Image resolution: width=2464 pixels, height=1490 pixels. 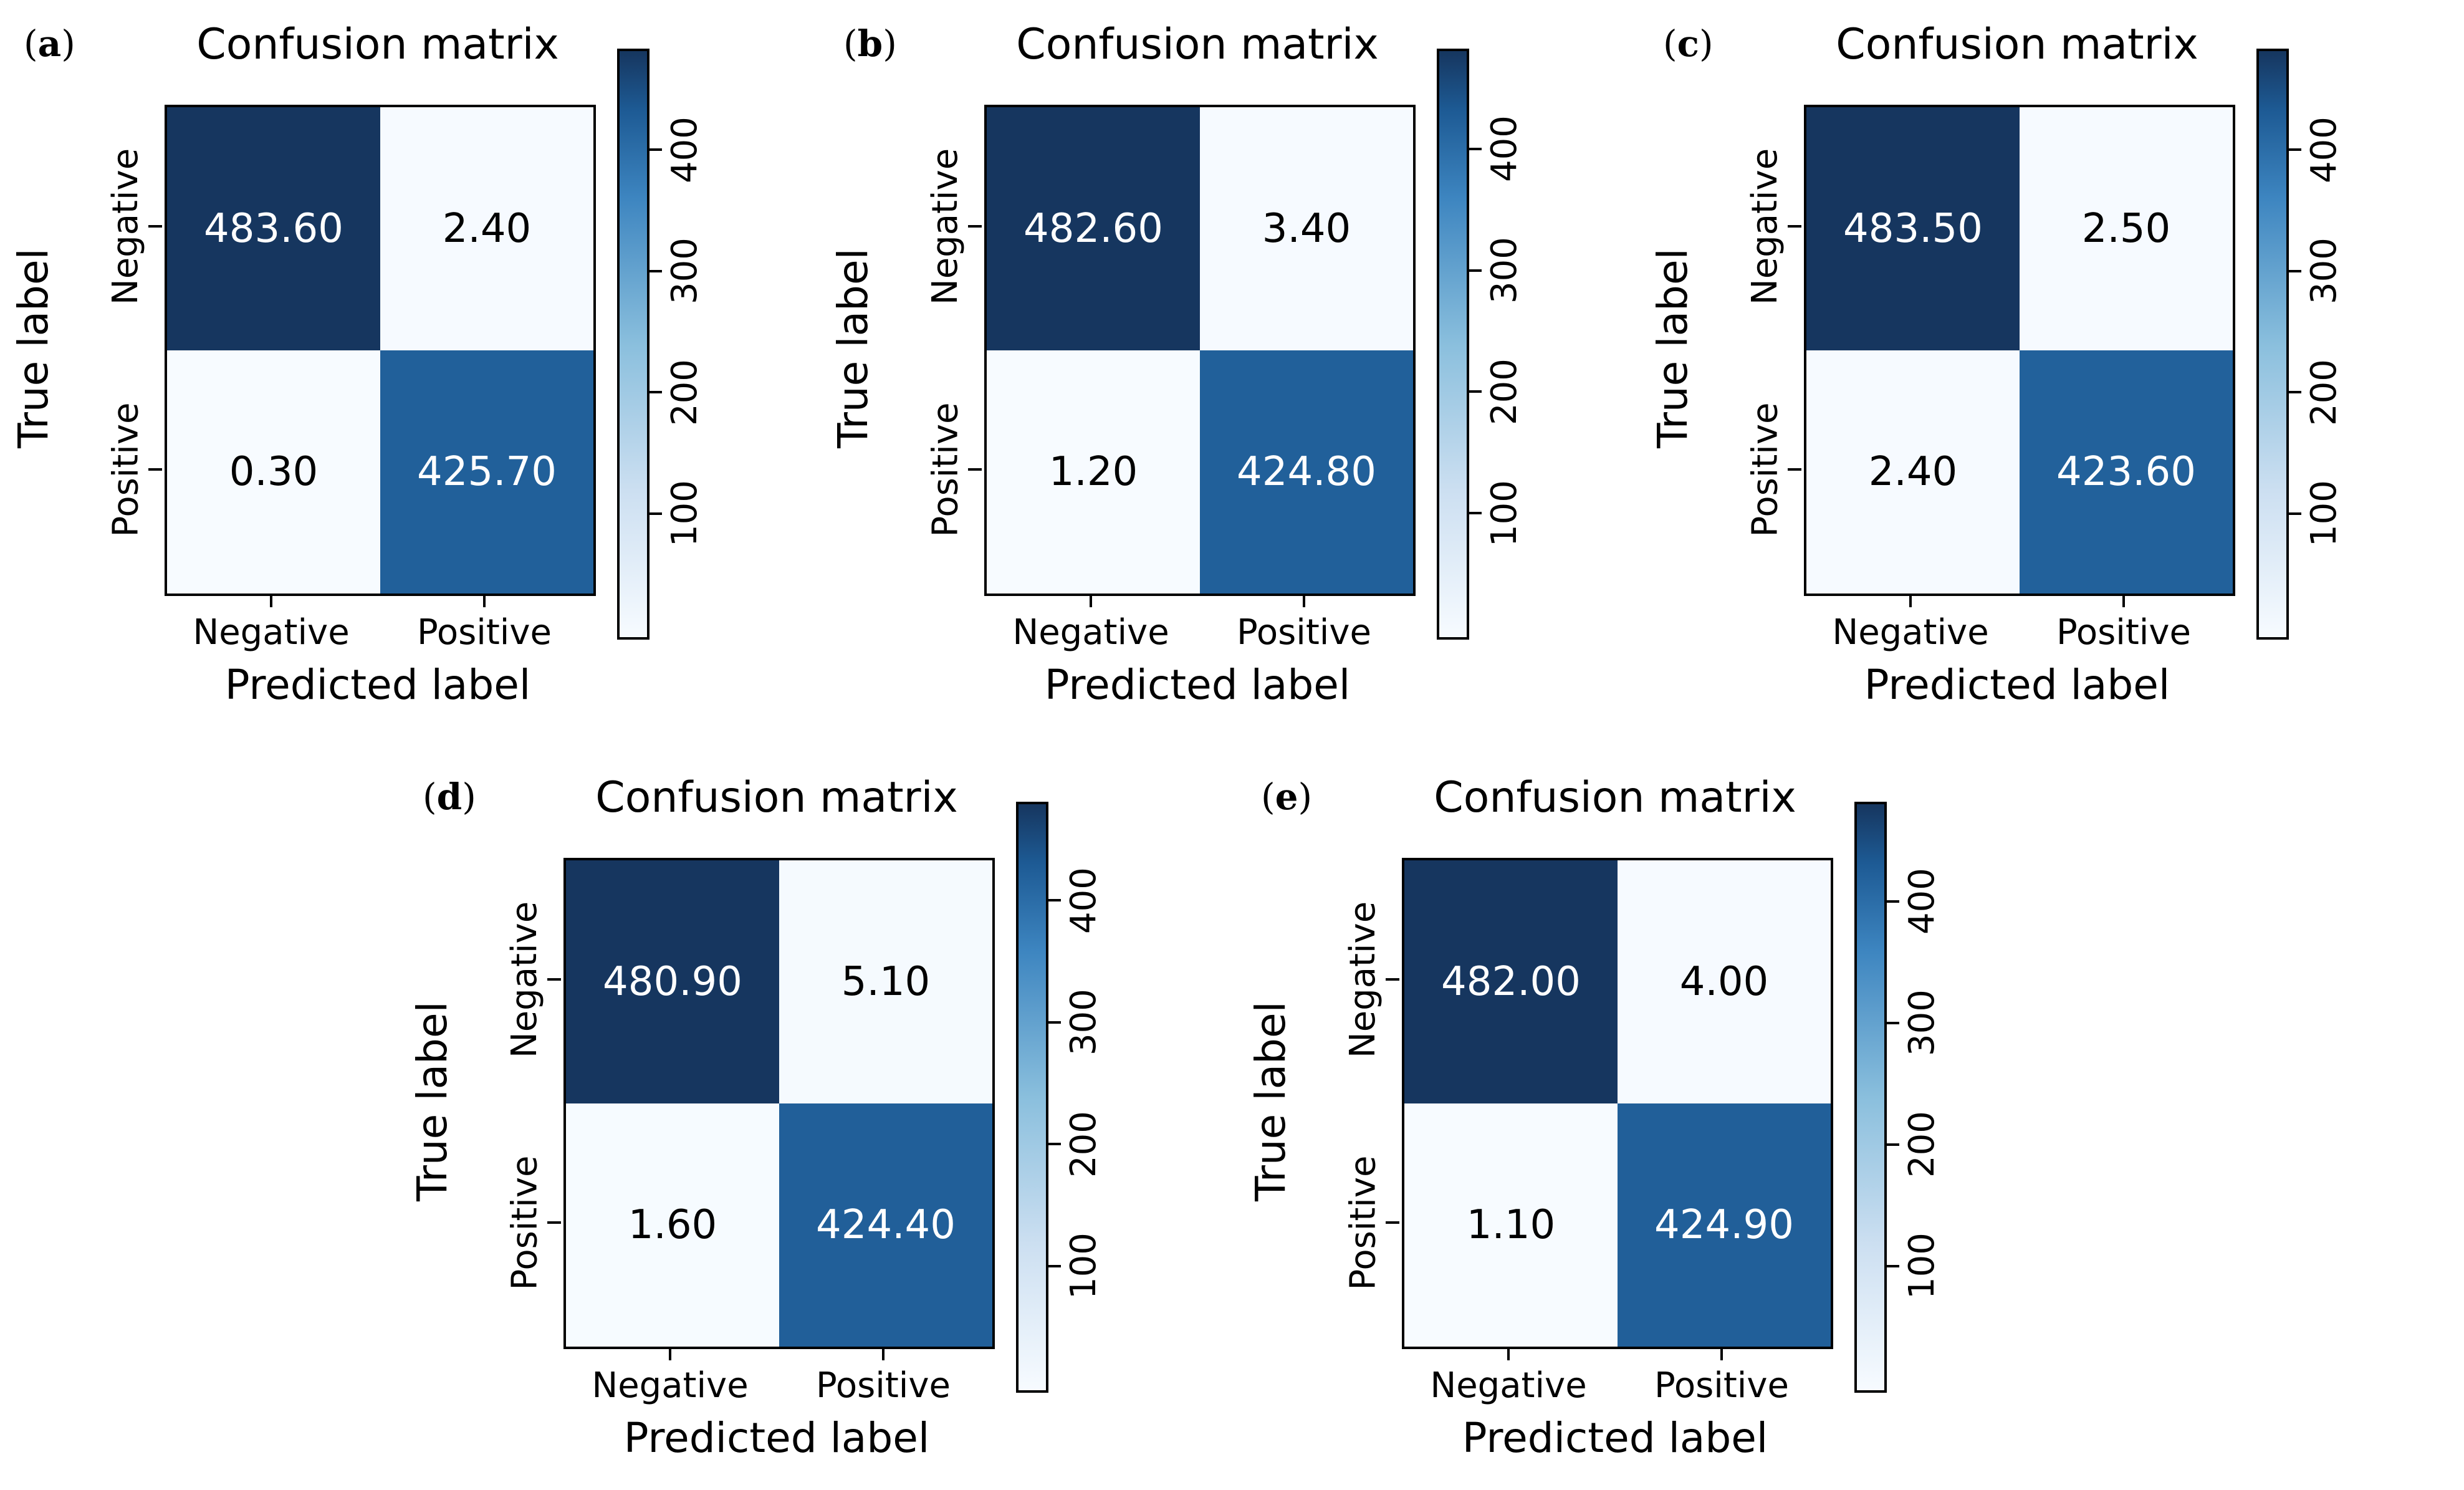 I want to click on cell-true-negative: 483.50, so click(x=1913, y=229).